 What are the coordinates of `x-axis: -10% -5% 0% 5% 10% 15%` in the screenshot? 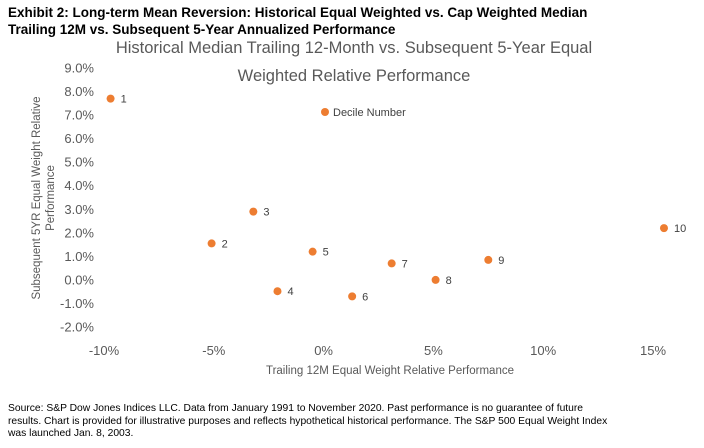 It's located at (378, 350).